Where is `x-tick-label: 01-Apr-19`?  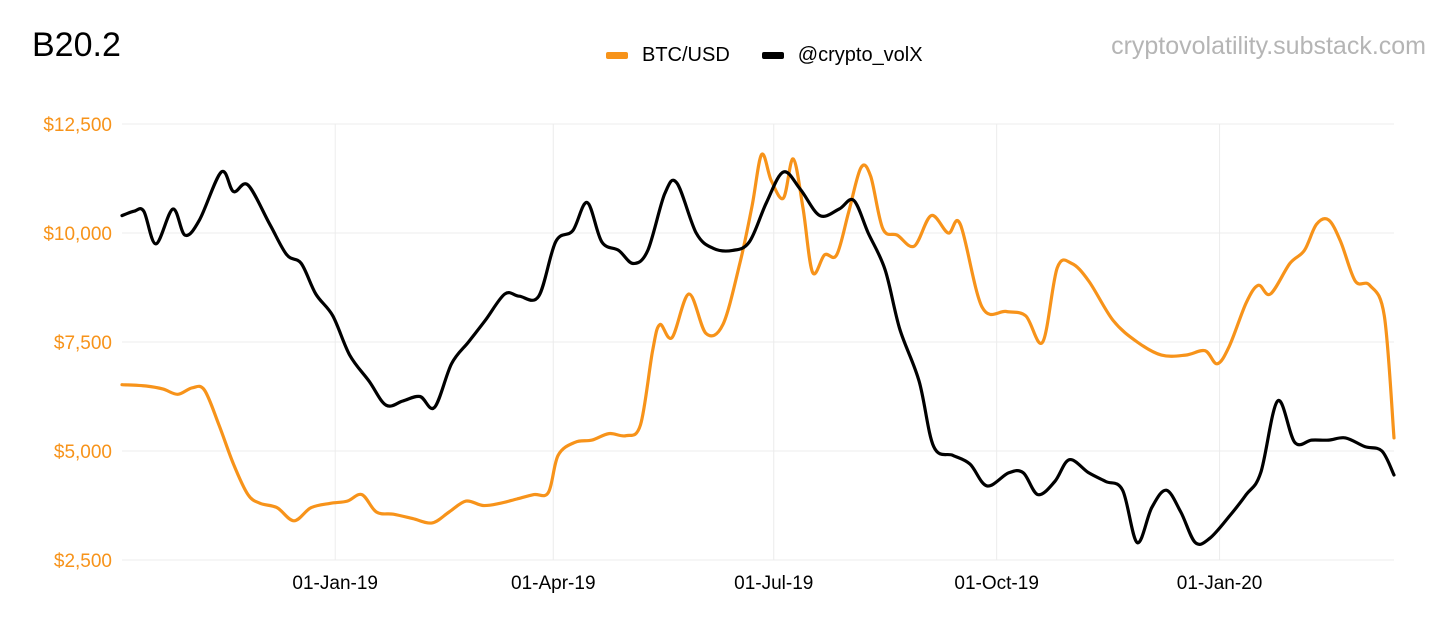 x-tick-label: 01-Apr-19 is located at coordinates (553, 583).